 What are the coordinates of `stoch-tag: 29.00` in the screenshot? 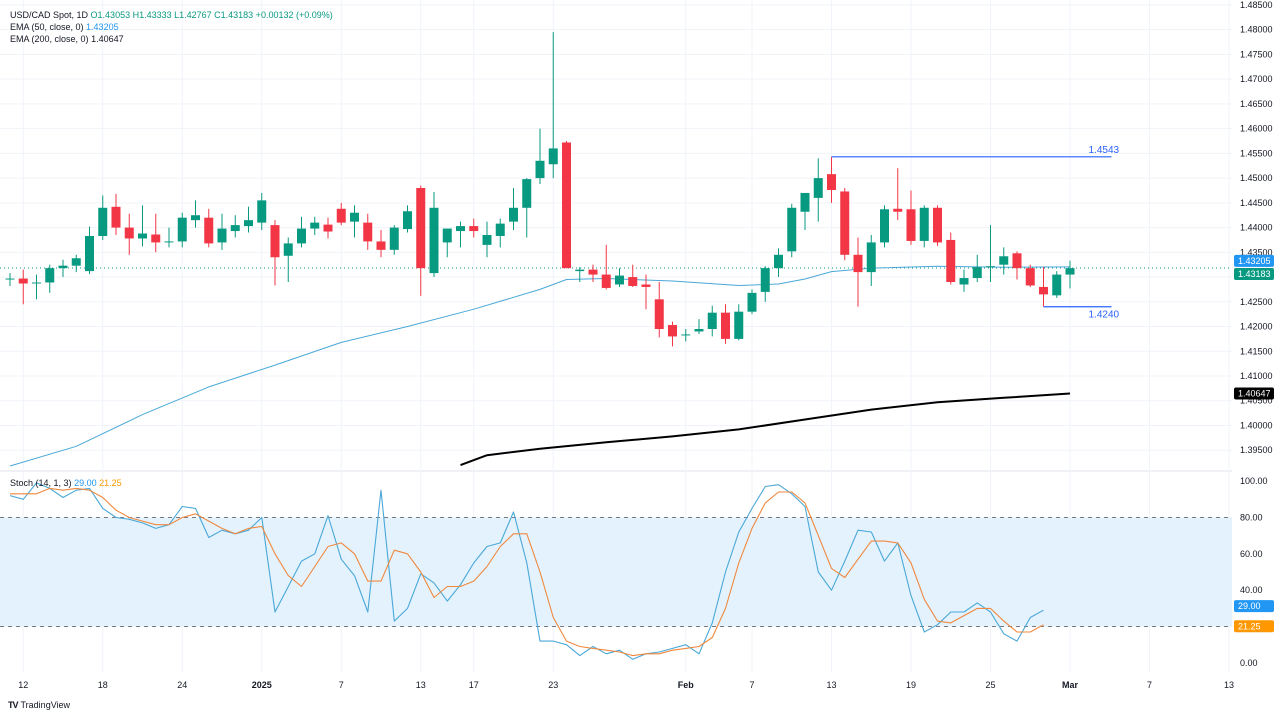 It's located at (1249, 606).